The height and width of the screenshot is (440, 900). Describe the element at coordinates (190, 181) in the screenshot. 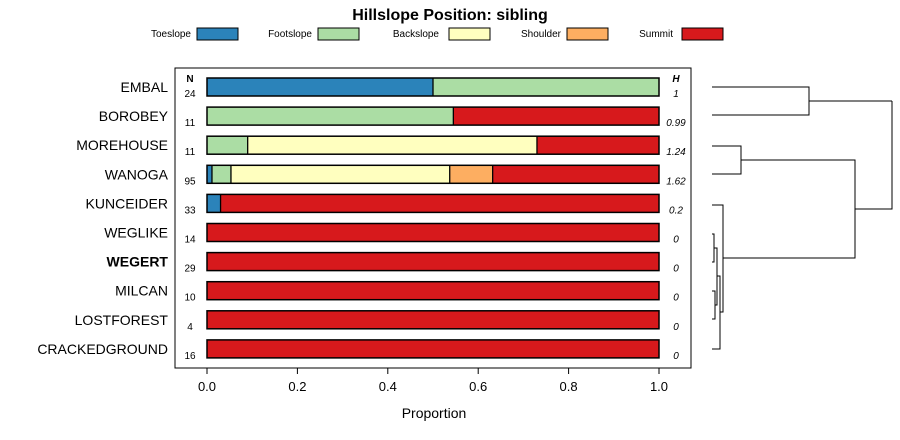

I see `n-value-wanoga: 95` at that location.